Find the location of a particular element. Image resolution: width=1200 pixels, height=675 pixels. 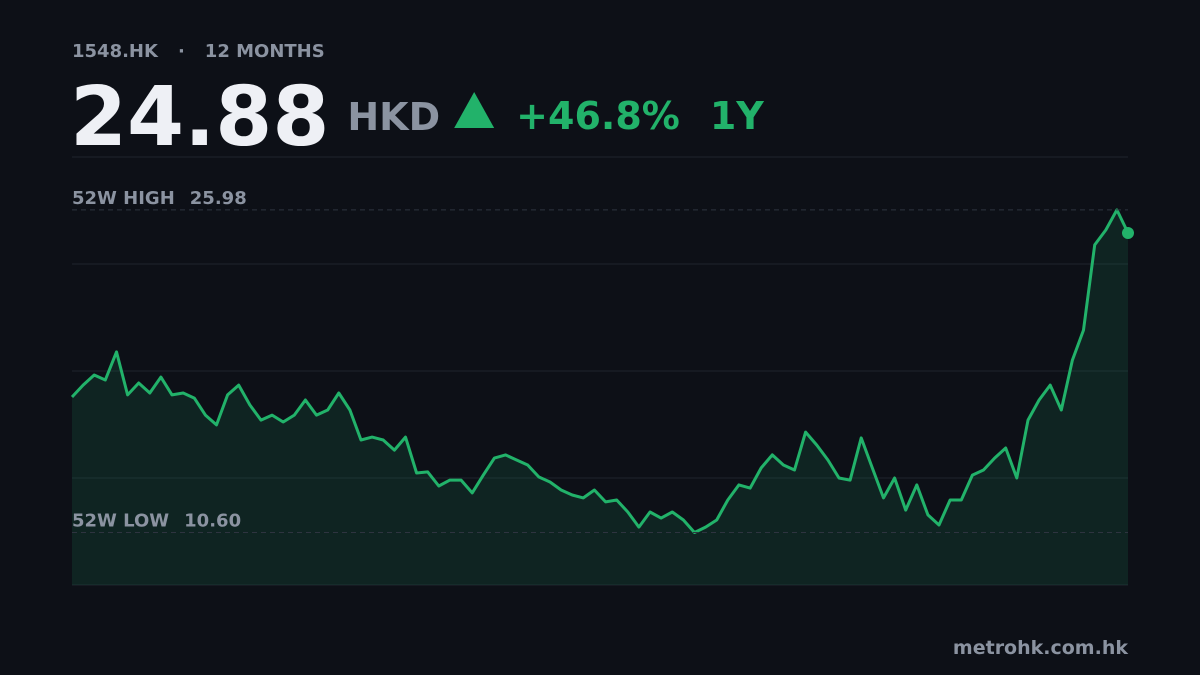

source: metrohk.com.hk is located at coordinates (1040, 648).